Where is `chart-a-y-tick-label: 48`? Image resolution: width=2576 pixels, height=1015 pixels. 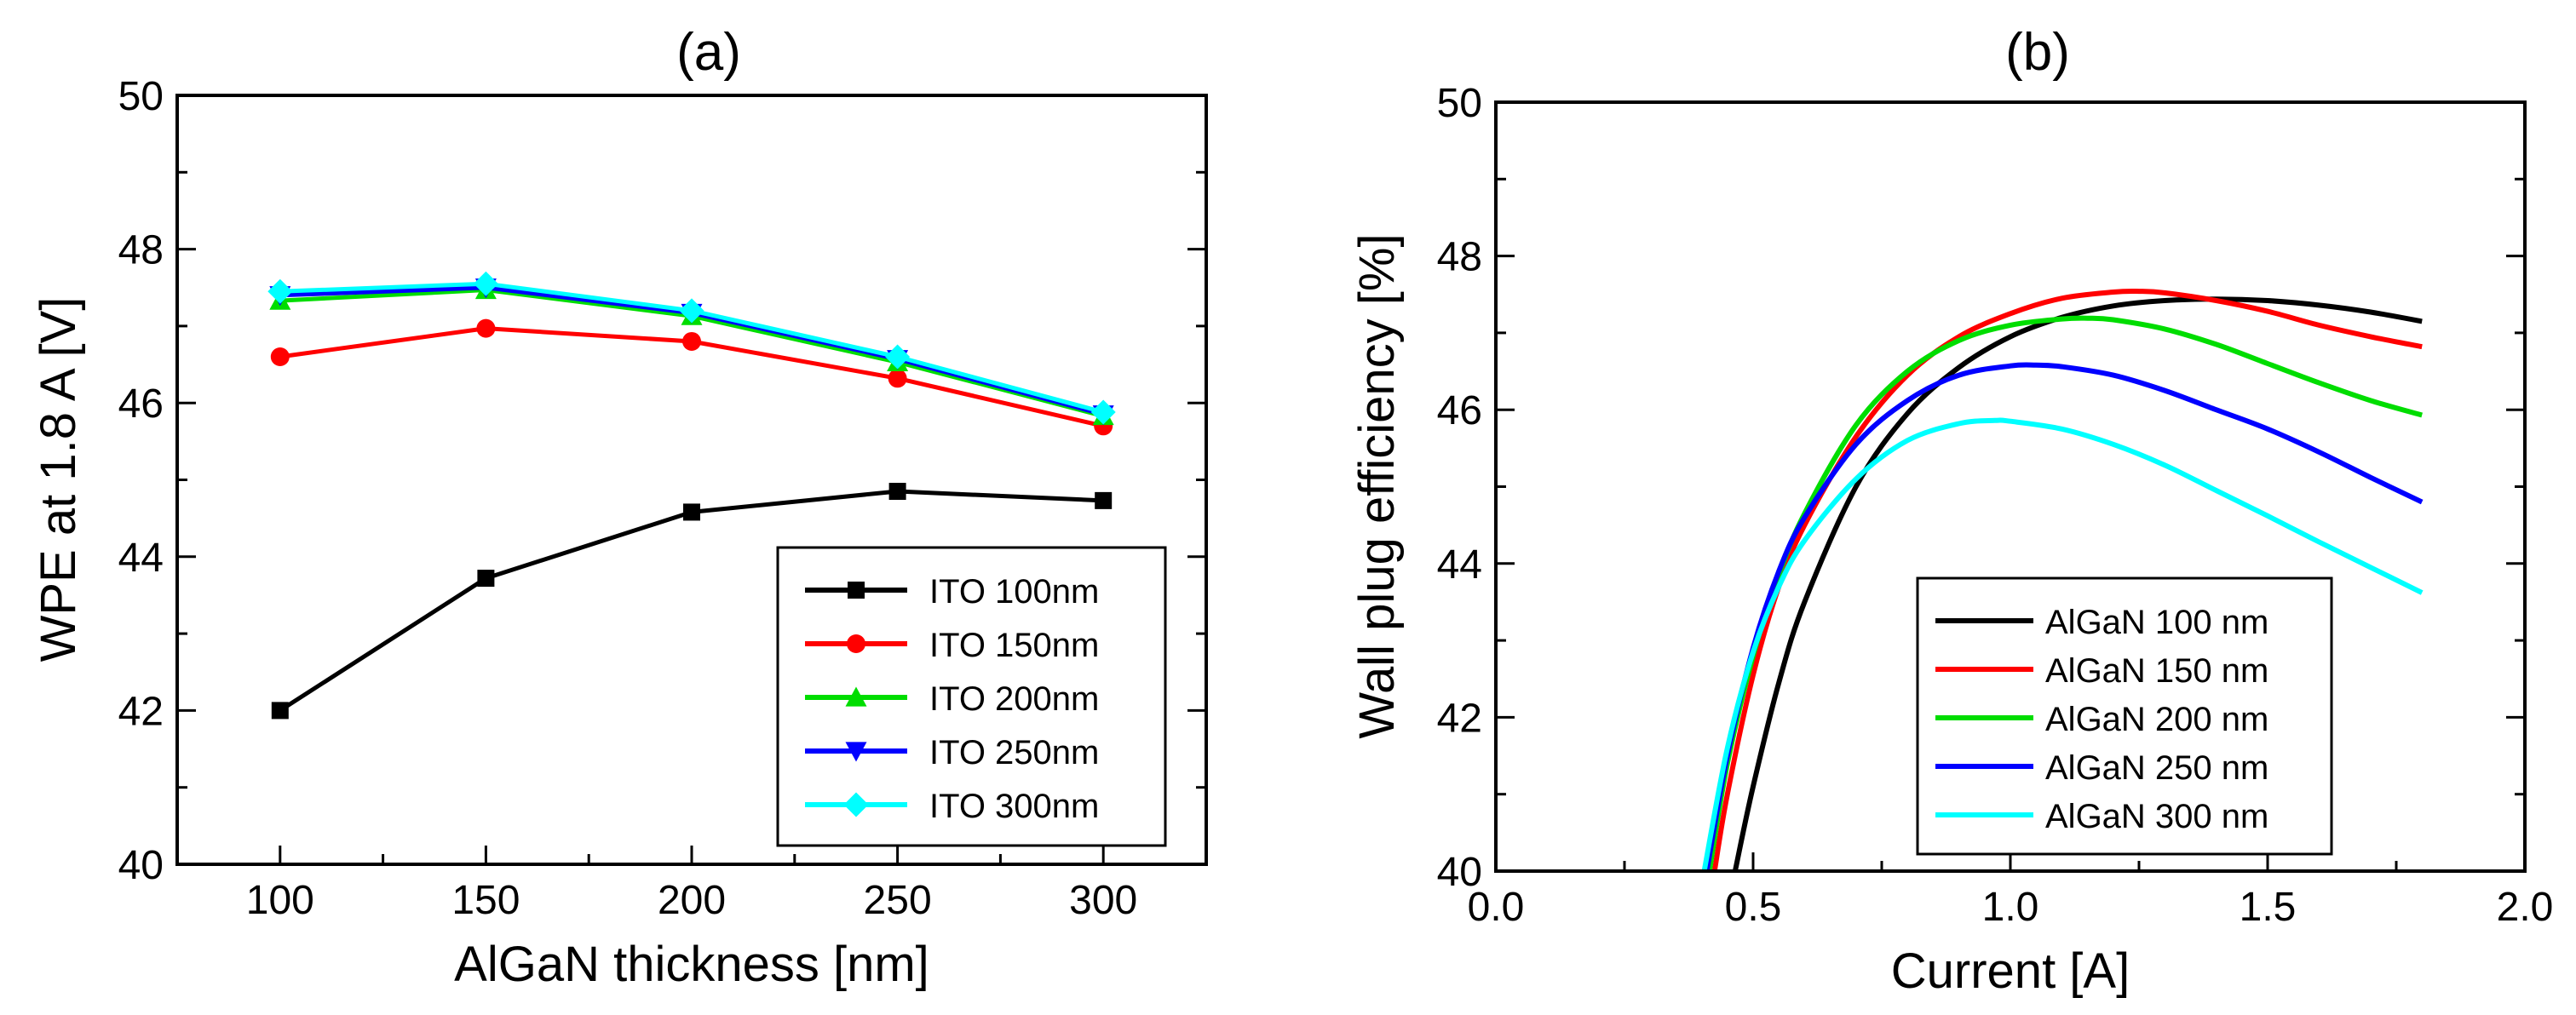
chart-a-y-tick-label: 48 is located at coordinates (141, 250).